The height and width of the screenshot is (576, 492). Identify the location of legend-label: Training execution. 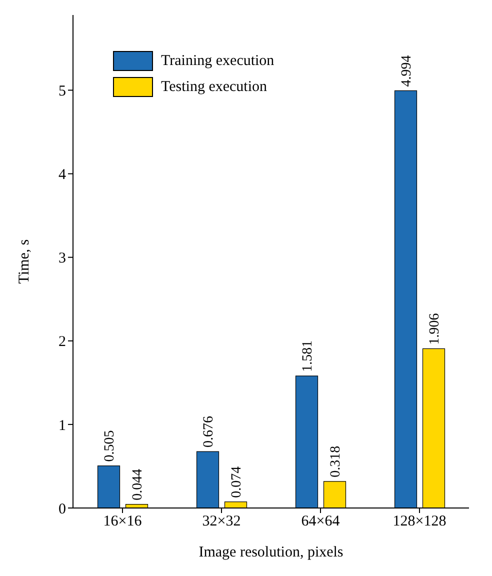
(217, 61).